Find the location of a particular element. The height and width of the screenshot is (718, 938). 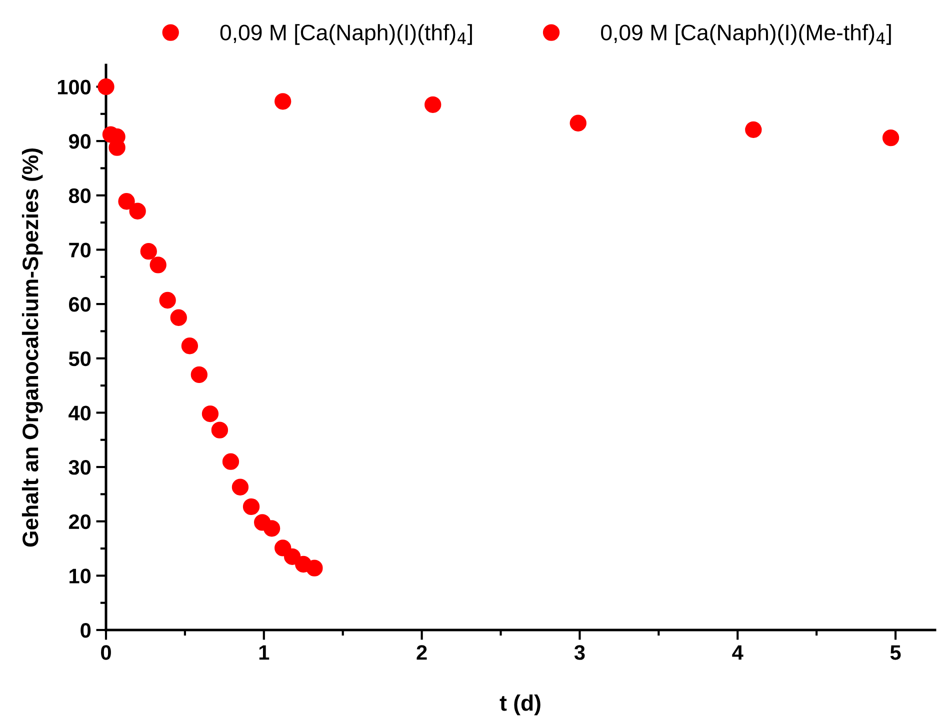

y-tick-label: 60 is located at coordinates (80, 304).